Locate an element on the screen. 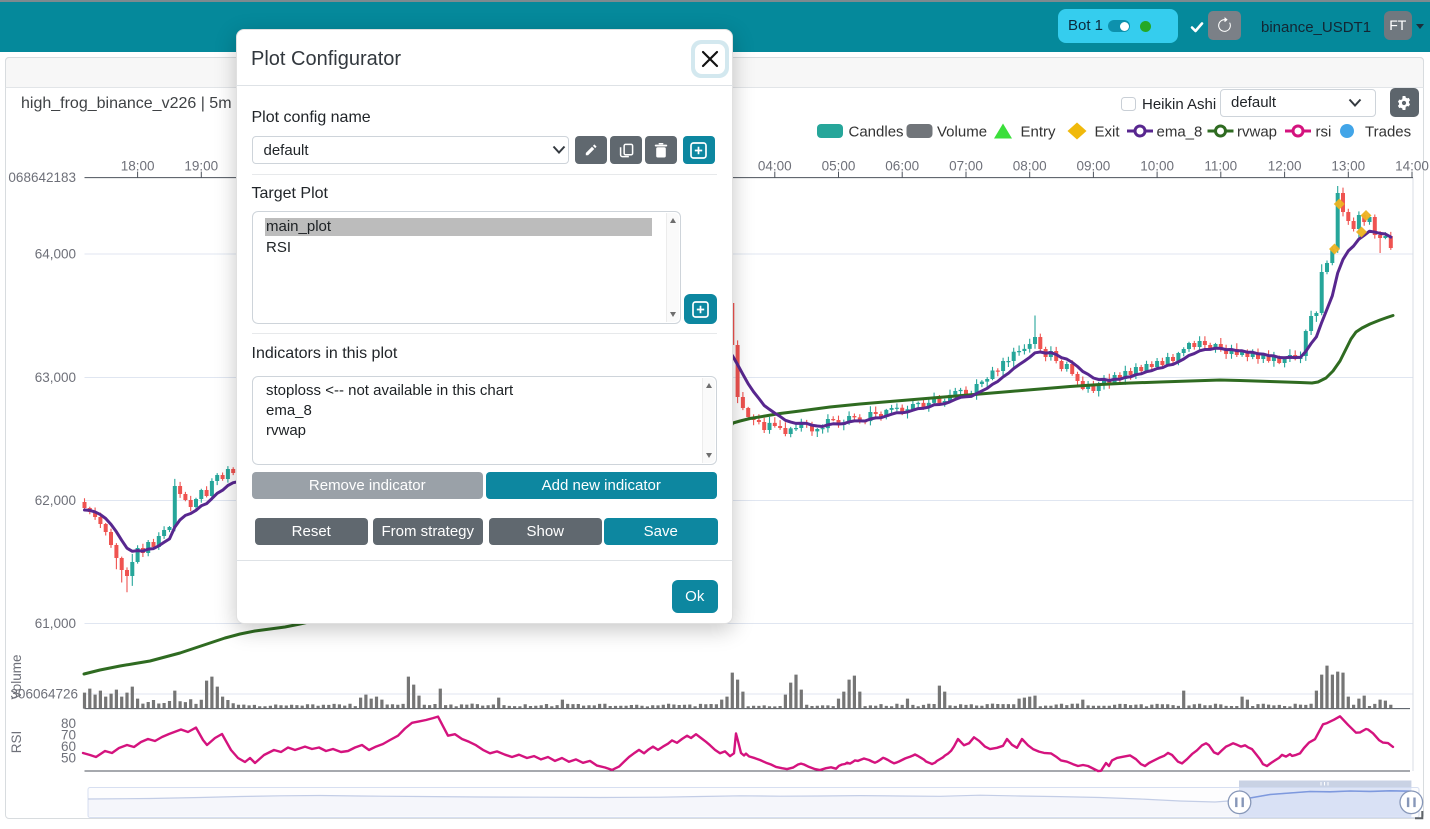 The image size is (1430, 829). svg-text: 08:00 is located at coordinates (1030, 166).